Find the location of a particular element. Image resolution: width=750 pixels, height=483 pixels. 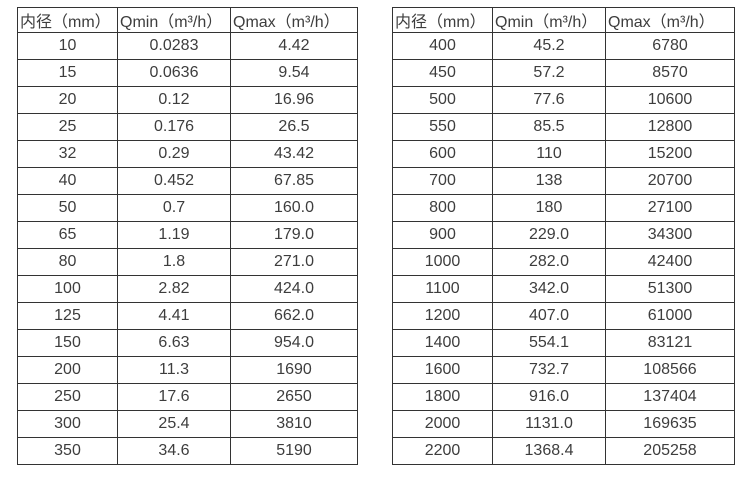

table-row: 125 4.41 662.0 is located at coordinates (187, 316).